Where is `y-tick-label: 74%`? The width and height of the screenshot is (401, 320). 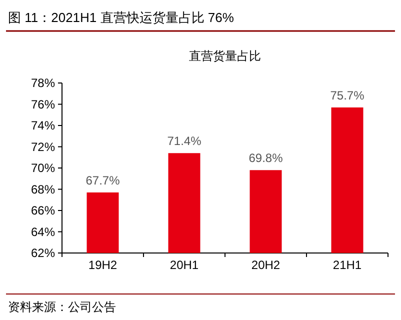
y-tick-label: 74% is located at coordinates (43, 125).